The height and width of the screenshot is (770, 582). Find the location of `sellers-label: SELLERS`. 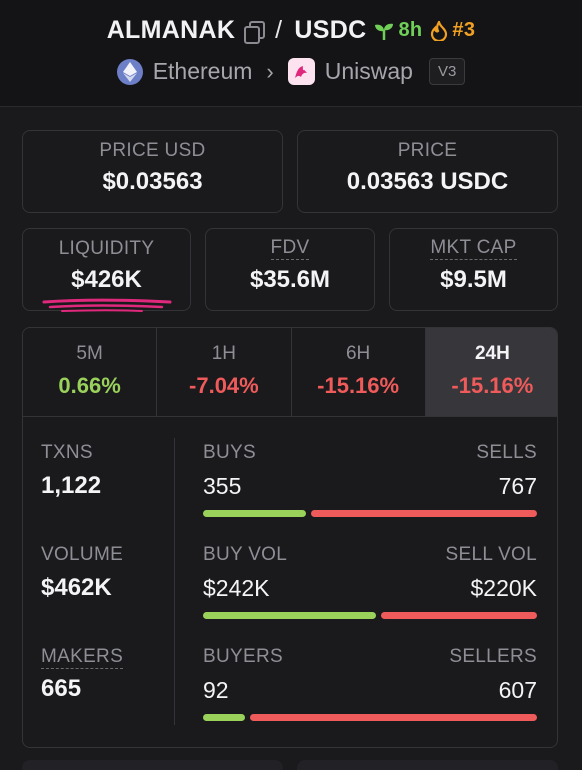

sellers-label: SELLERS is located at coordinates (493, 656).